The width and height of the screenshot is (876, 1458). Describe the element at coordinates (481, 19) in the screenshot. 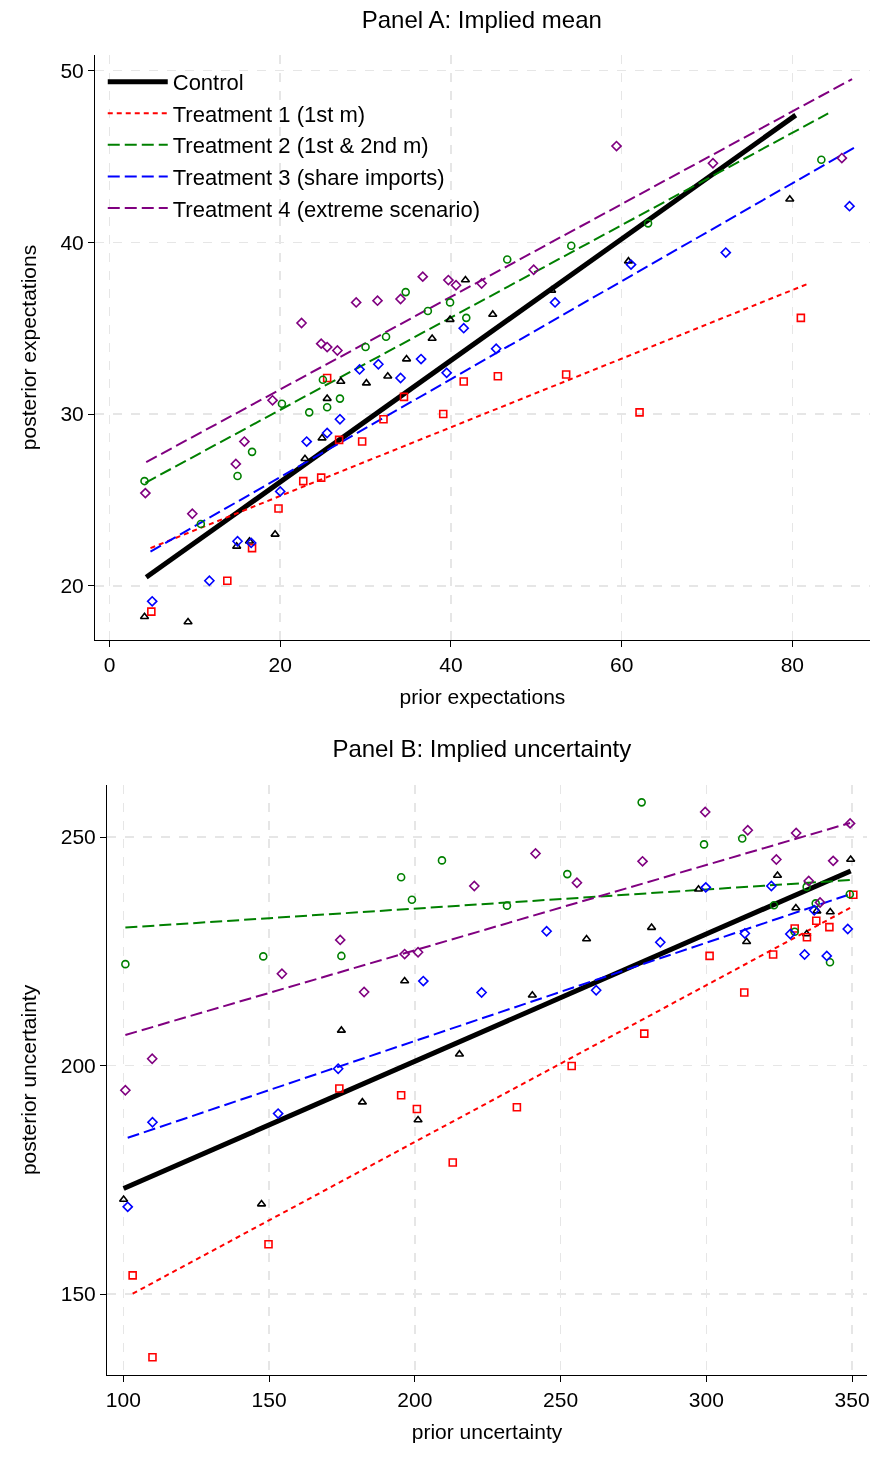

I see `chart-title: Panel A: Implied mean` at that location.